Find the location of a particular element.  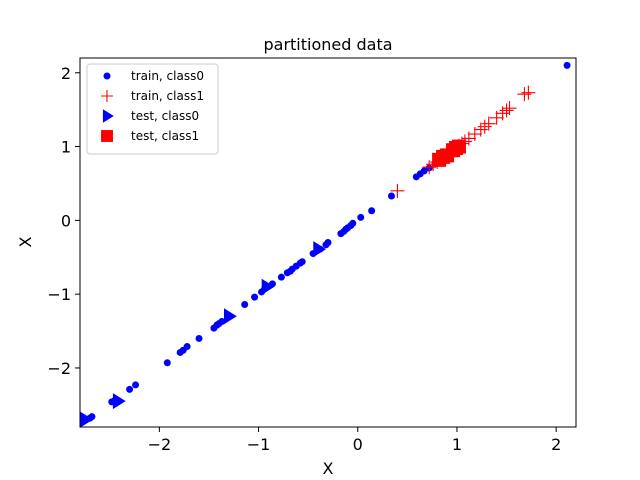

series-triangle-right is located at coordinates (203, 334).